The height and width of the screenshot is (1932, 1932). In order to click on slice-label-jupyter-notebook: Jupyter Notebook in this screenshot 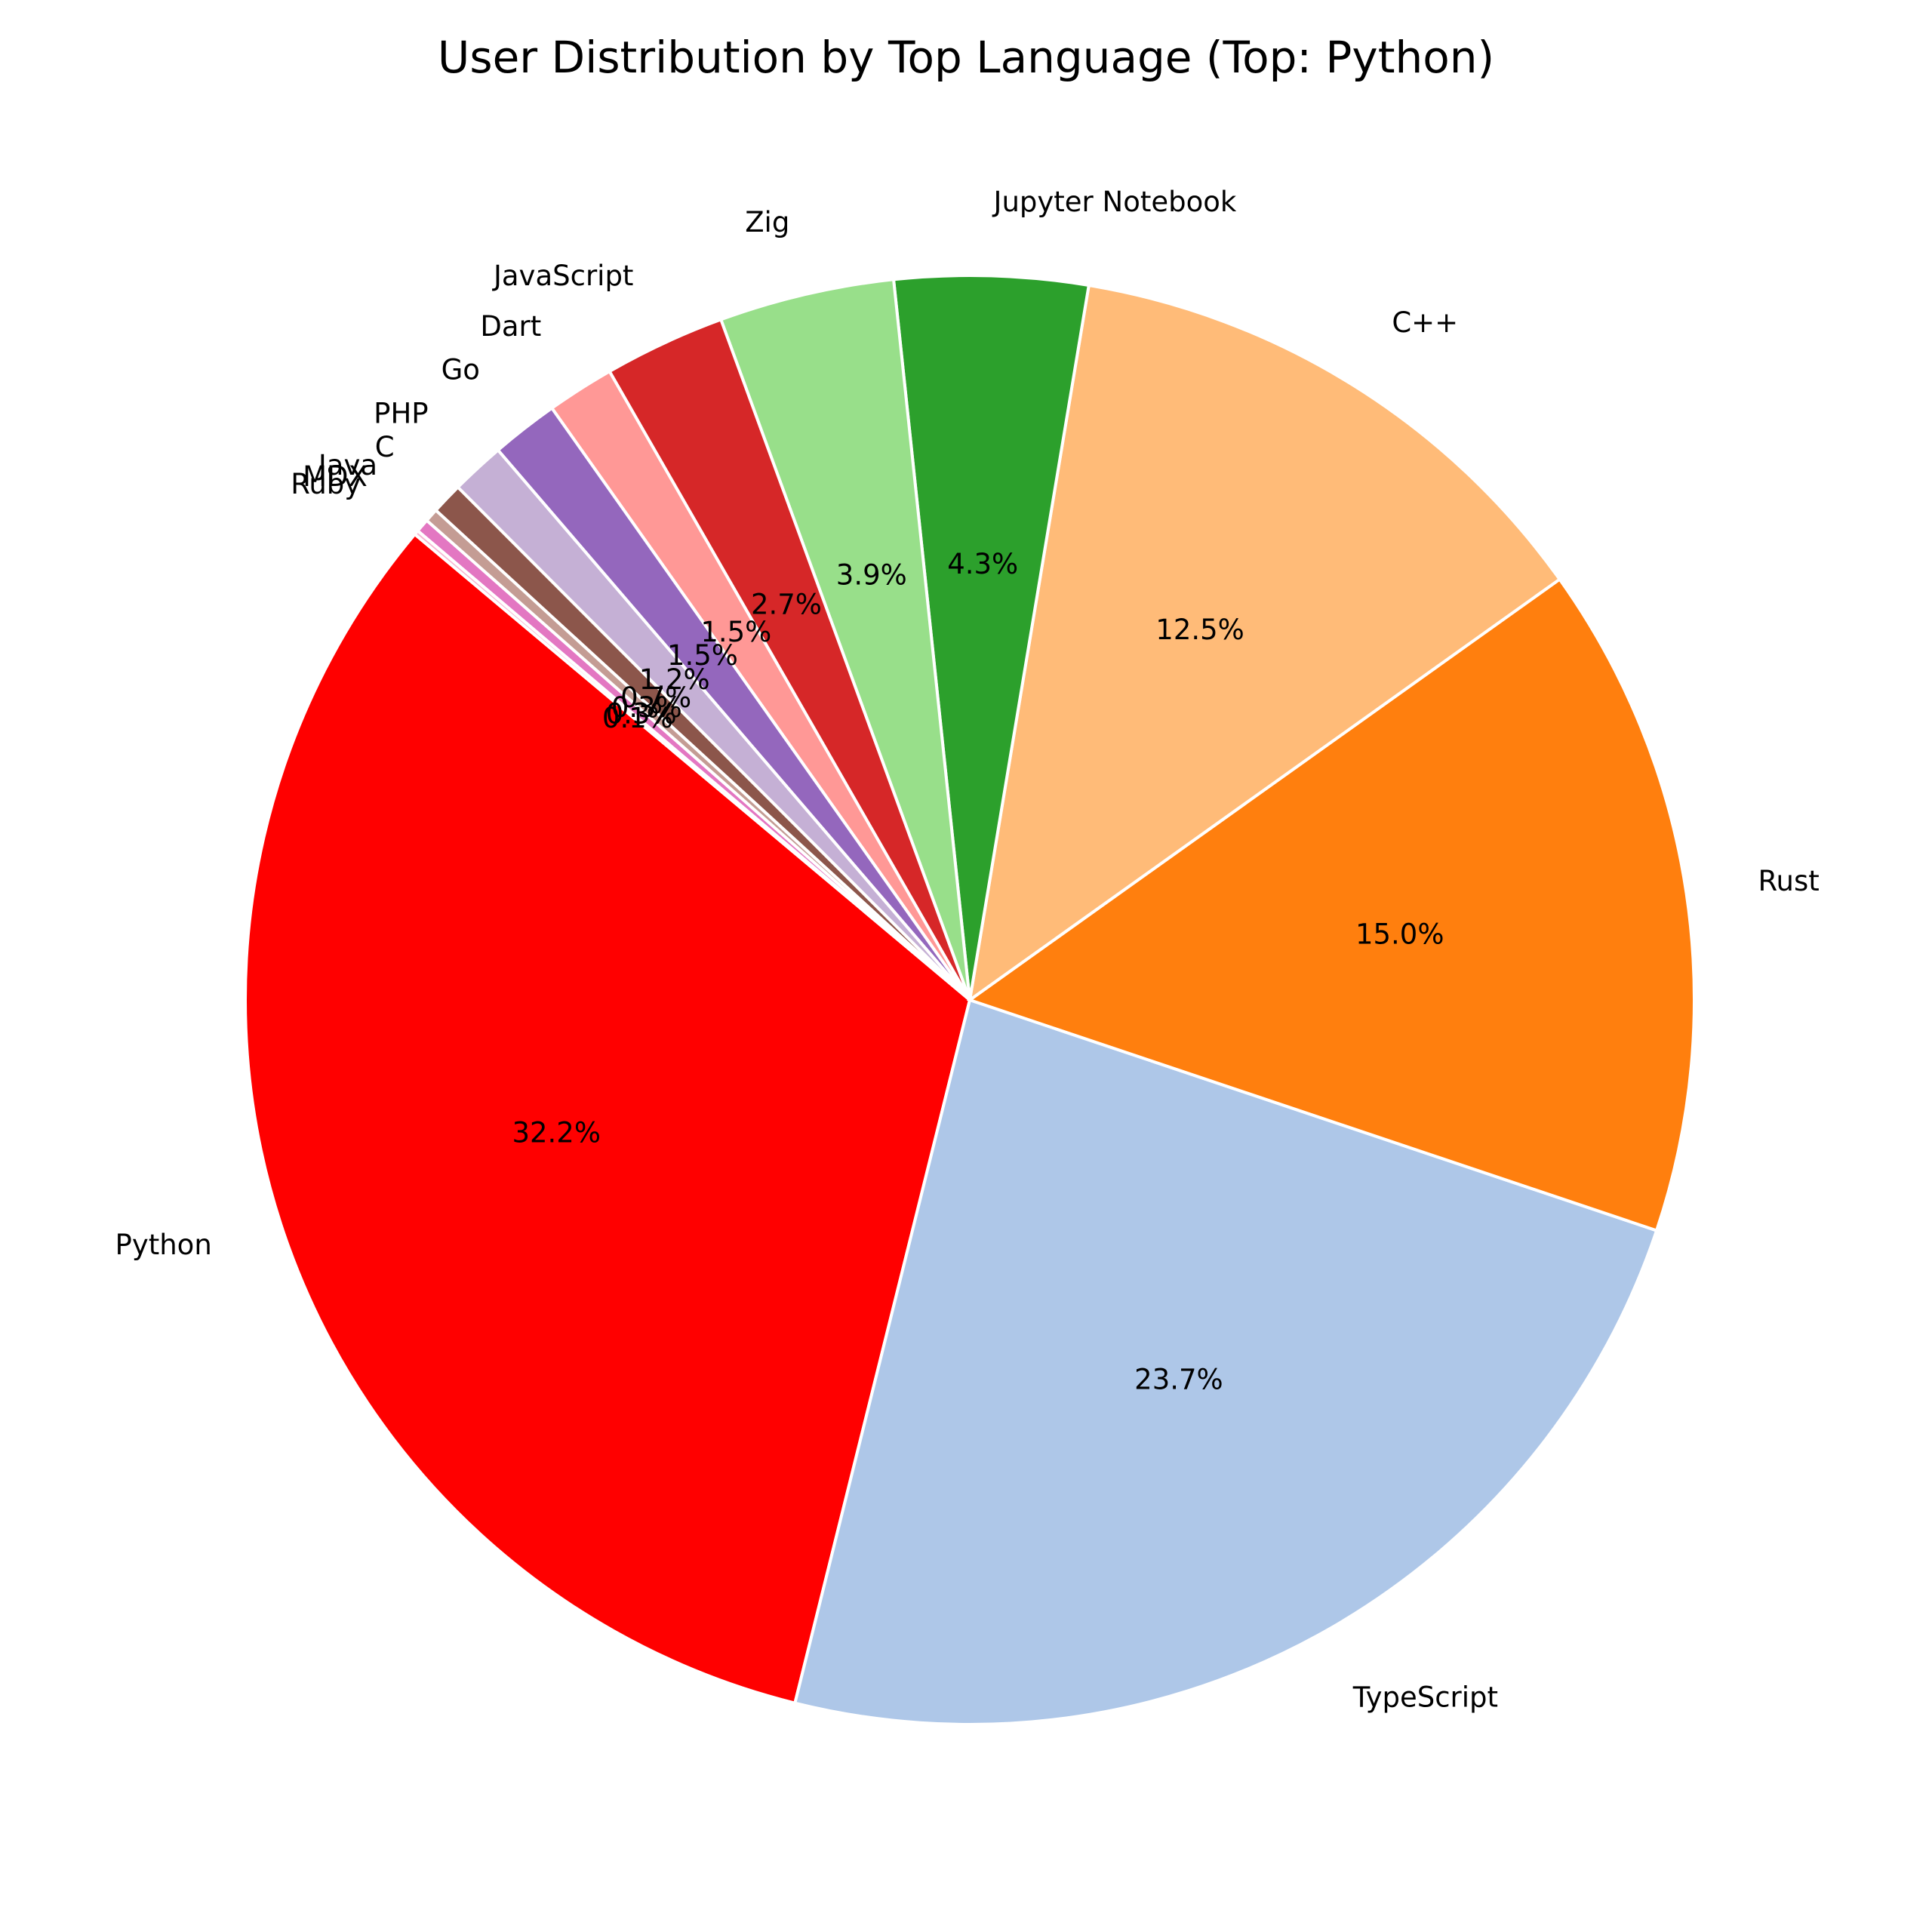, I will do `click(1114, 202)`.